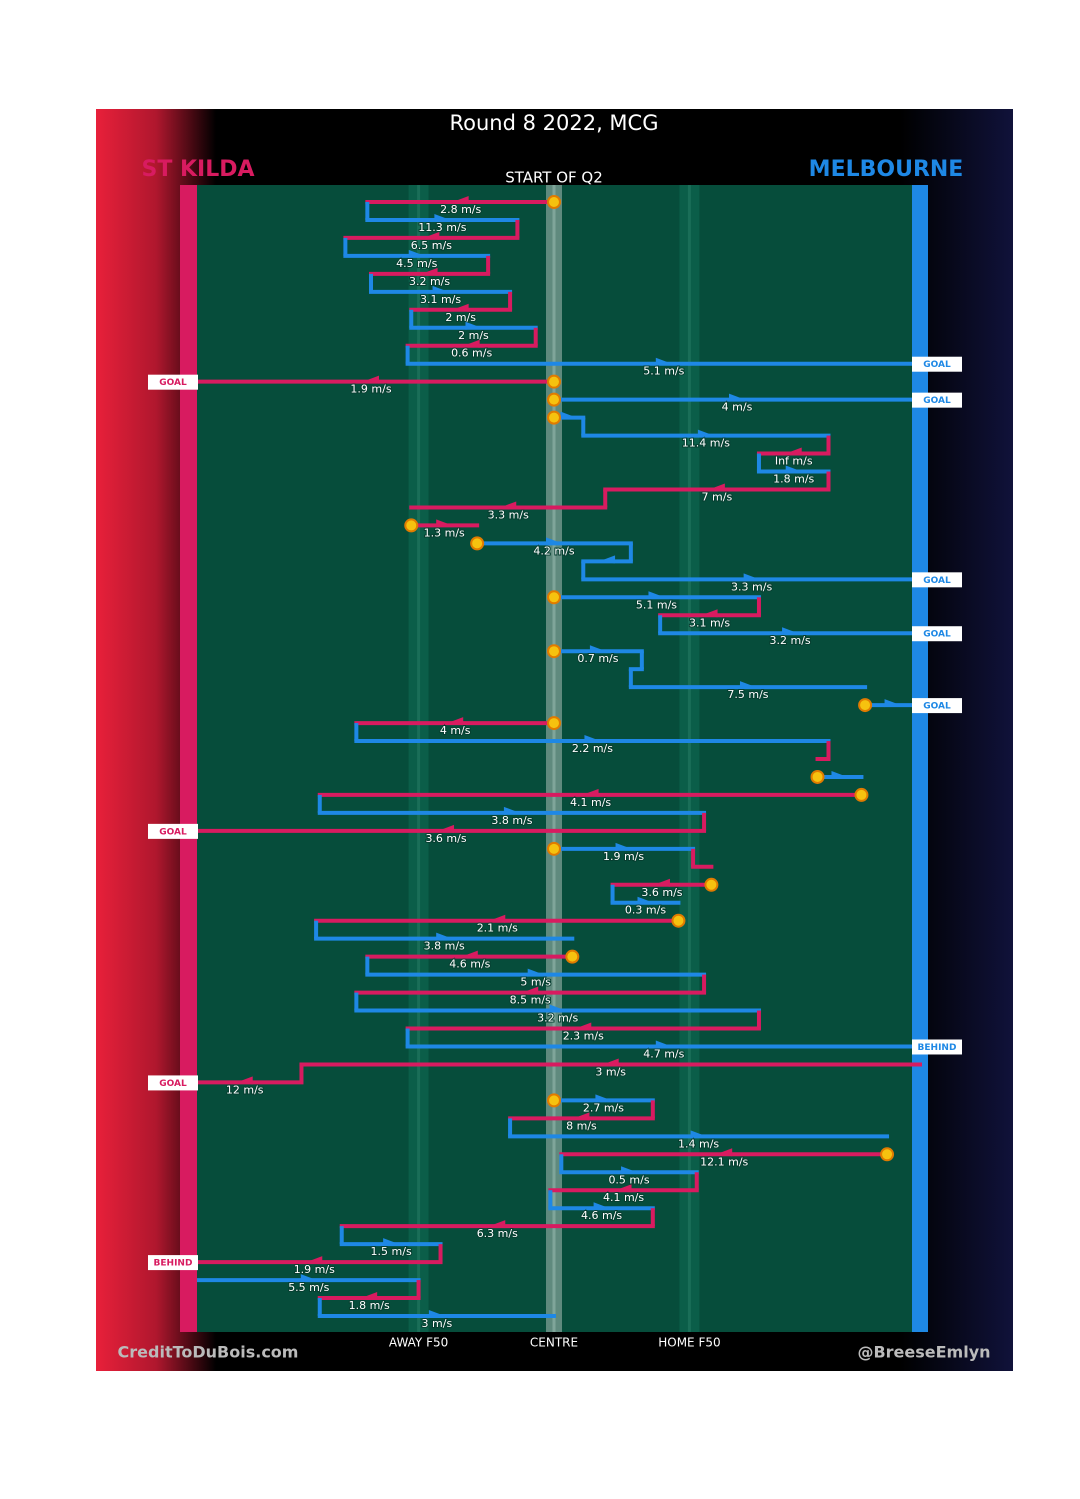 This screenshot has height=1499, width=1080. Describe the element at coordinates (717, 496) in the screenshot. I see `speed-label: 7 m/s` at that location.